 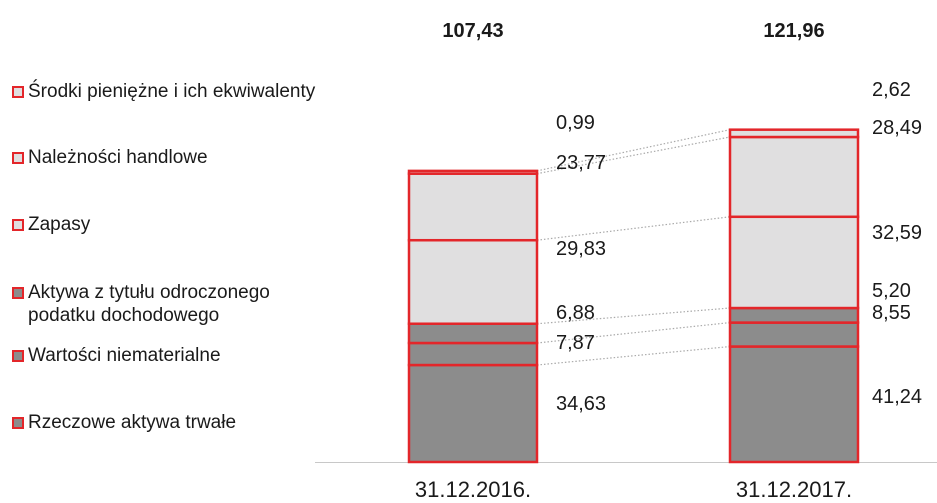 I want to click on legend-label-intangibles: Wartości niematerialne, so click(x=124, y=355).